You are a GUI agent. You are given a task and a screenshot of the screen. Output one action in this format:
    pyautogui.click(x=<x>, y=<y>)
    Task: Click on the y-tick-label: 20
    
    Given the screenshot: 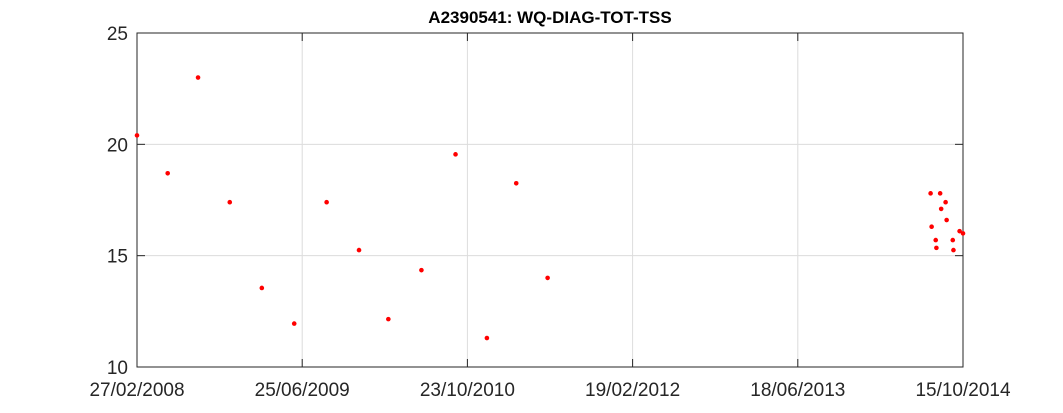 What is the action you would take?
    pyautogui.click(x=117, y=145)
    